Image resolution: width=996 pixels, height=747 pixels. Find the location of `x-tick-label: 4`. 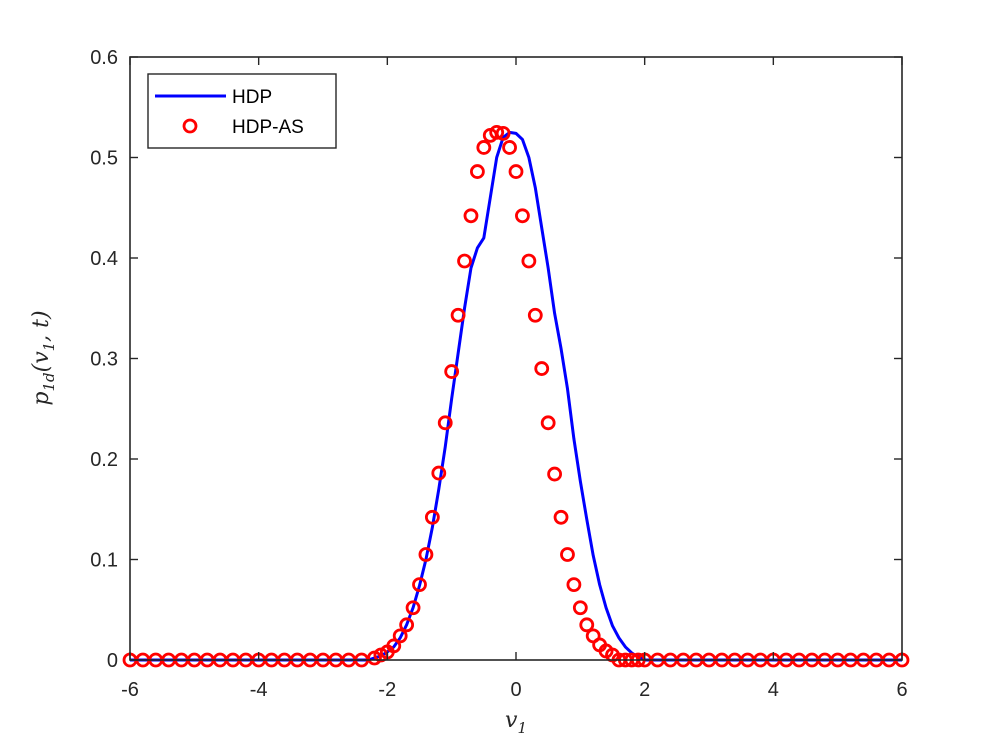

x-tick-label: 4 is located at coordinates (773, 690).